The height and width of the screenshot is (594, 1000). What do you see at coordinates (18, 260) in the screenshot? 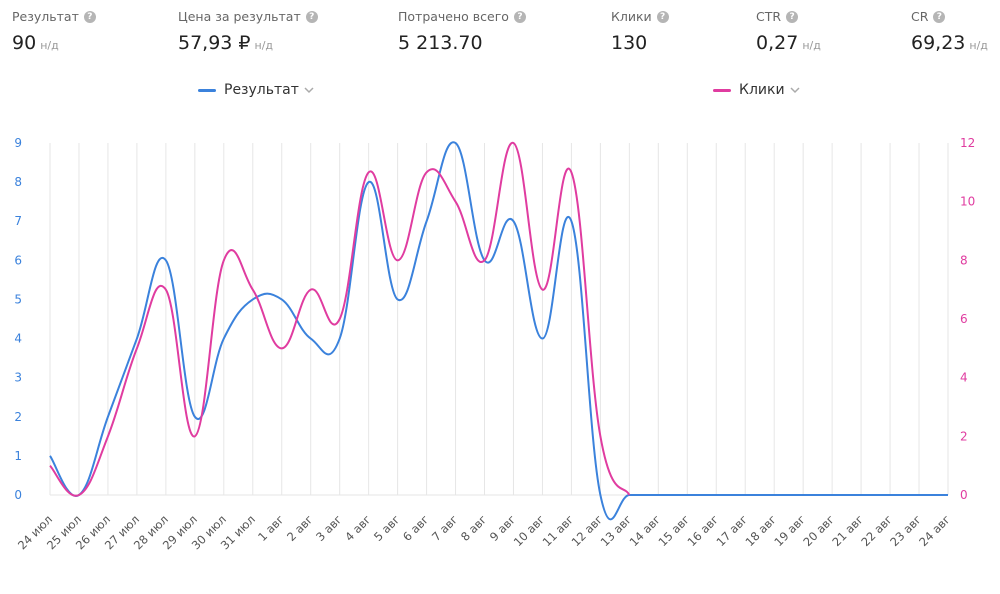
I see `y-left-tick-label: 6` at bounding box center [18, 260].